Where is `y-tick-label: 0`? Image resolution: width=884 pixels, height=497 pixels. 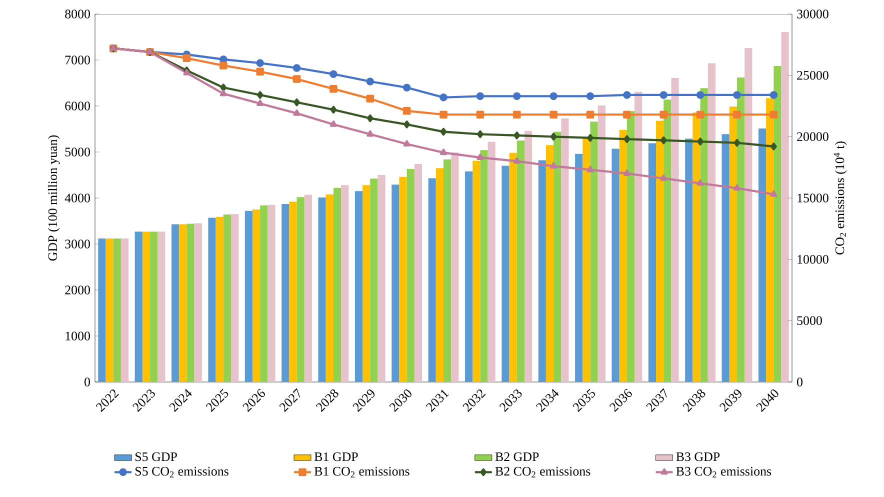 y-tick-label: 0 is located at coordinates (87, 382).